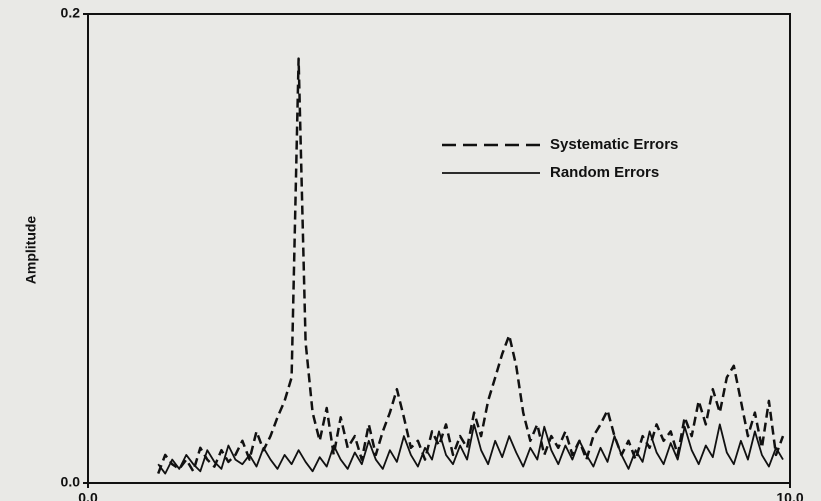 The height and width of the screenshot is (501, 821). Describe the element at coordinates (604, 172) in the screenshot. I see `legend-label: Random Errors` at that location.